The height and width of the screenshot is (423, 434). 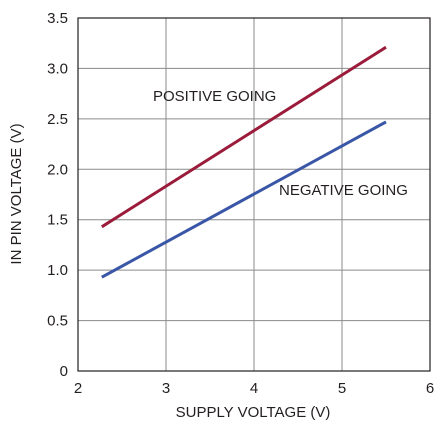 I want to click on y-tick-label: 3.0, so click(x=57, y=68).